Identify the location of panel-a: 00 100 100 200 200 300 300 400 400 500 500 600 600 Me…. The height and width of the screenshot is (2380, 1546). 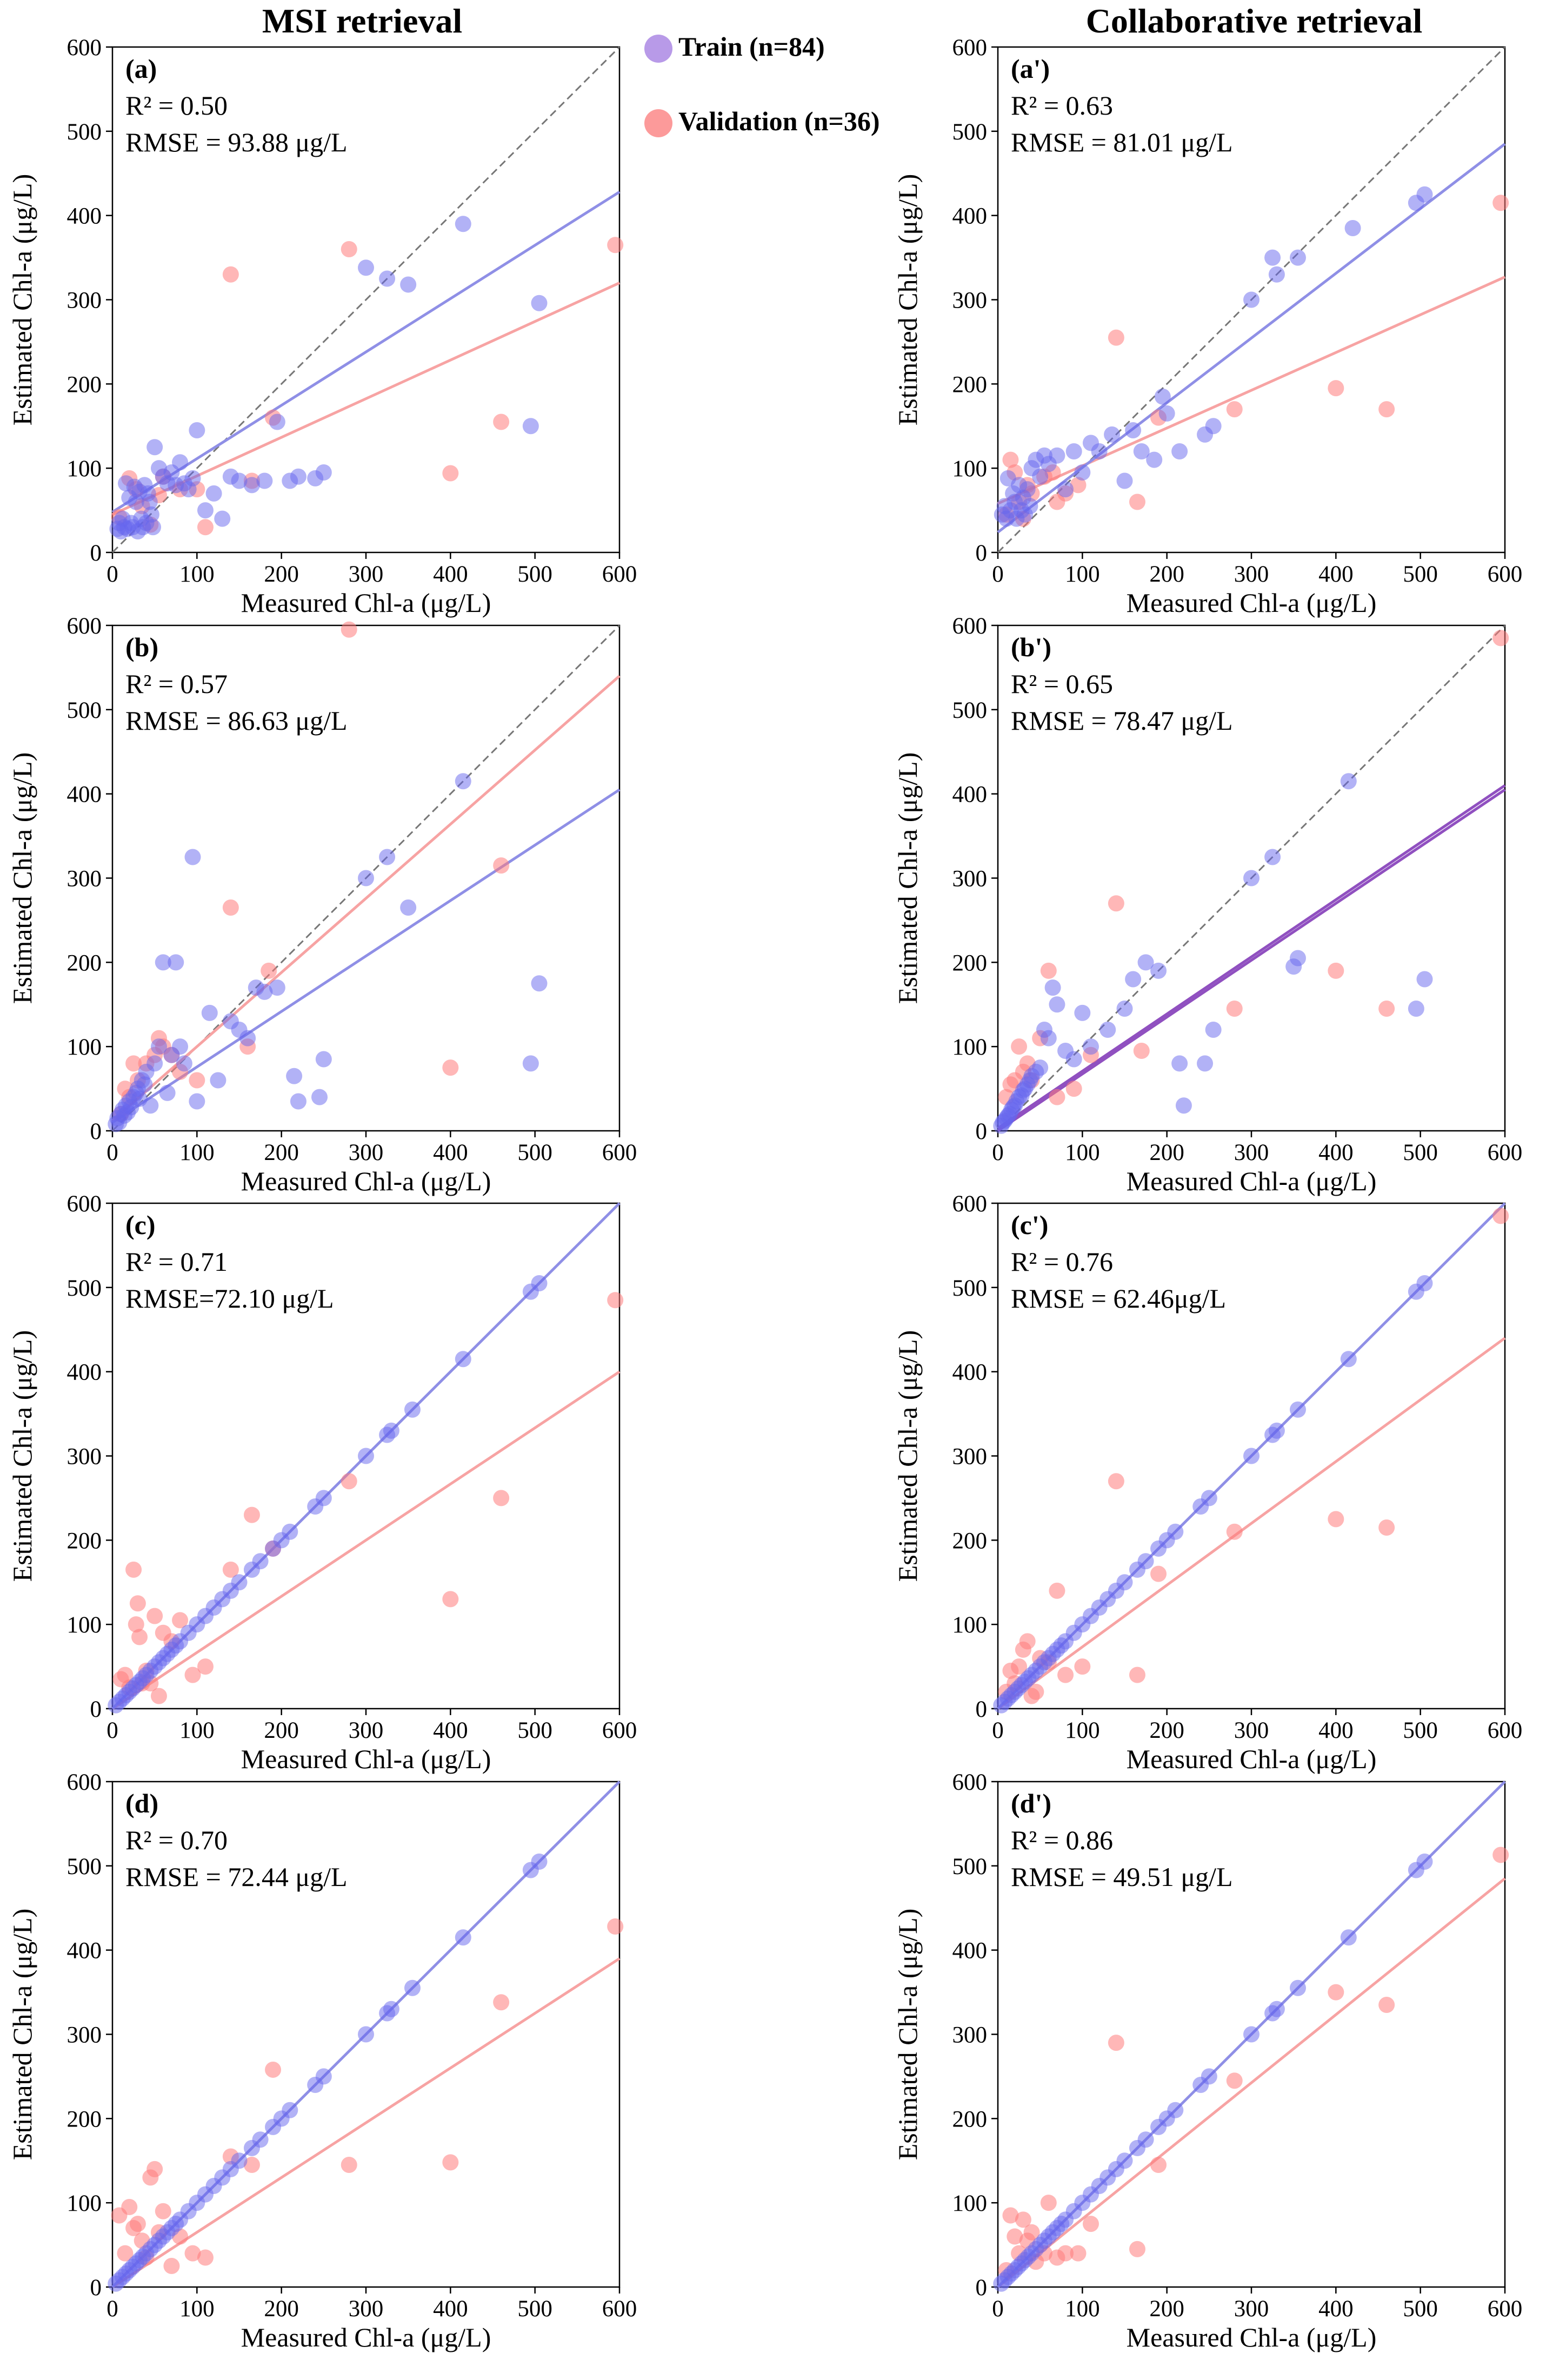
(322, 326).